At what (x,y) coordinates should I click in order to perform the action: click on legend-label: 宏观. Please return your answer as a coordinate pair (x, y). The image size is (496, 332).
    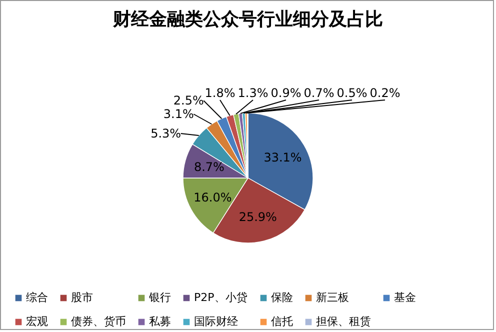
    Looking at the image, I should click on (37, 321).